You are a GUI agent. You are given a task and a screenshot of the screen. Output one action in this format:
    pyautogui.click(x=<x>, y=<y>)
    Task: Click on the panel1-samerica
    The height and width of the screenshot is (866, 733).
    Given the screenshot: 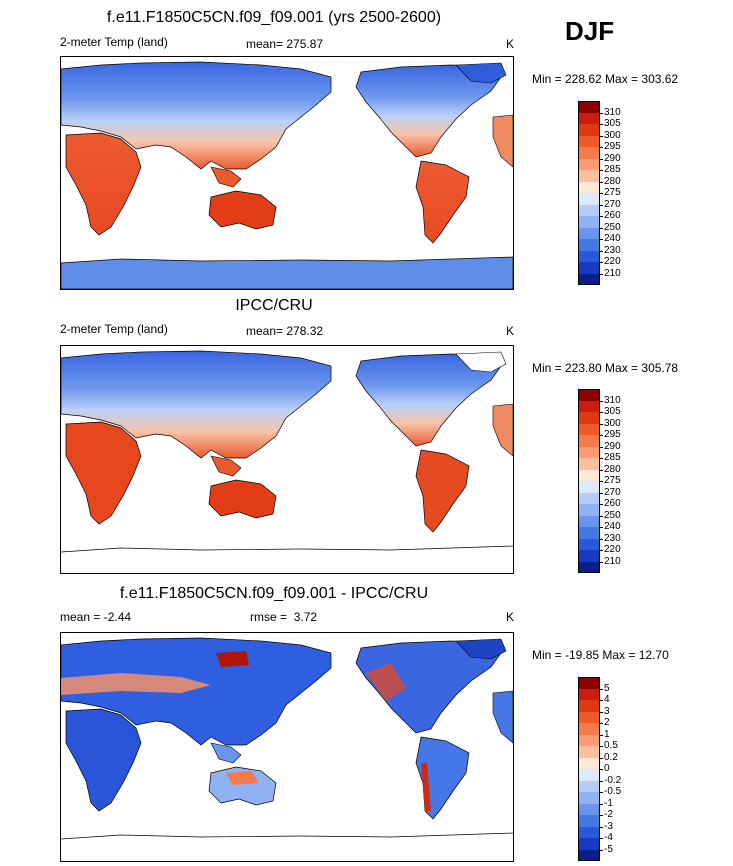 What is the action you would take?
    pyautogui.click(x=442, y=202)
    